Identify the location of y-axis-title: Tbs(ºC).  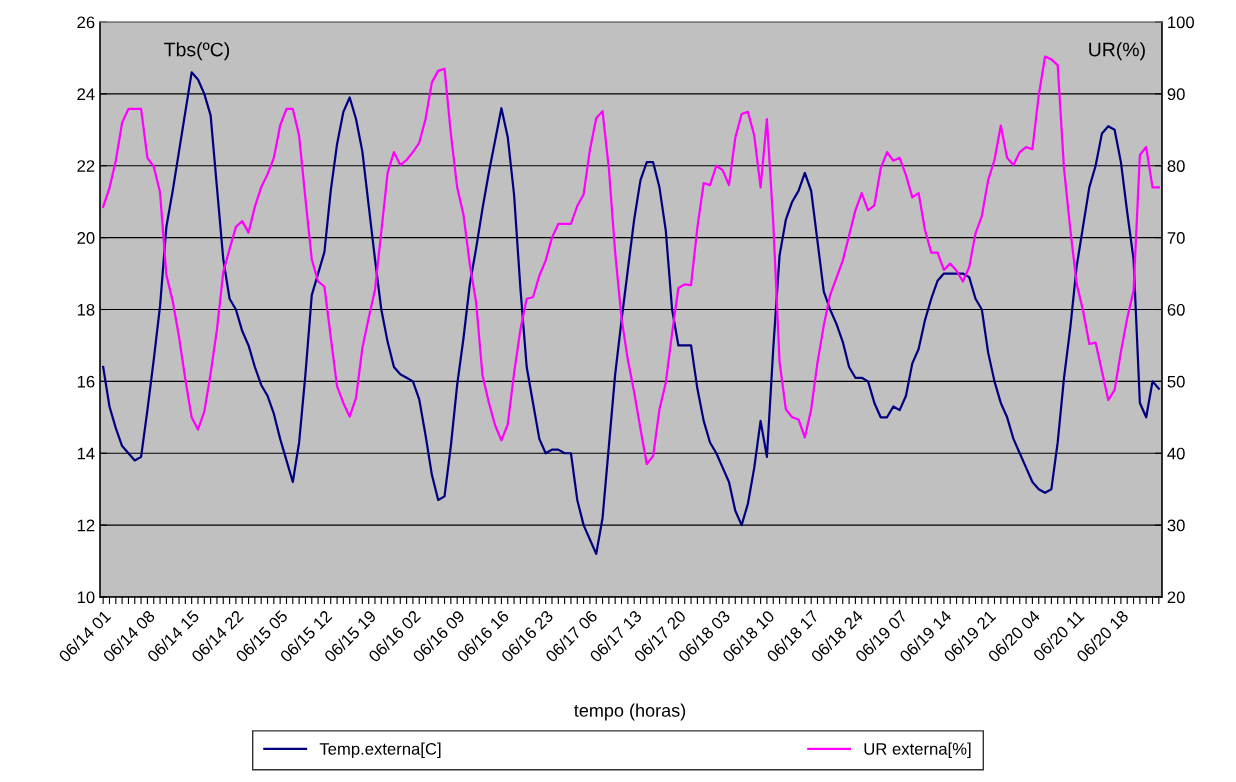
(197, 51).